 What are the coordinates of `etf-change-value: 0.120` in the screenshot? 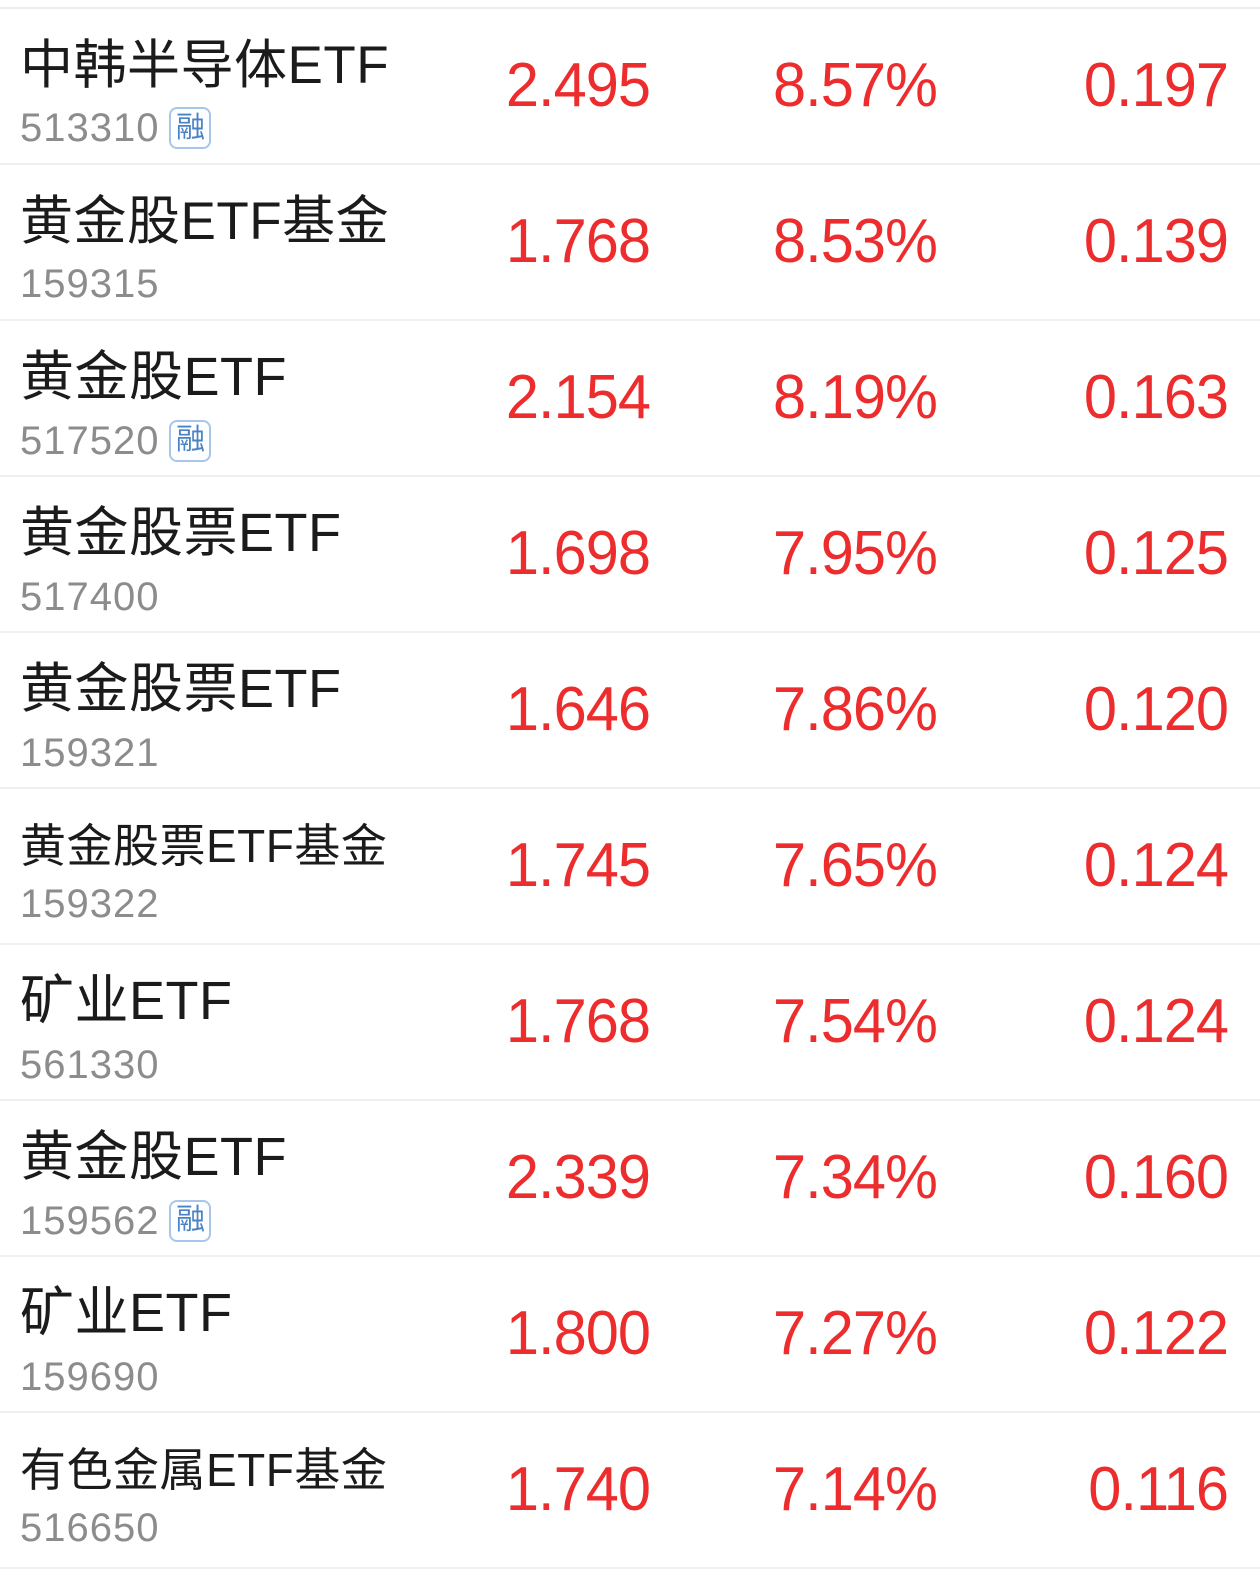 It's located at (1156, 709).